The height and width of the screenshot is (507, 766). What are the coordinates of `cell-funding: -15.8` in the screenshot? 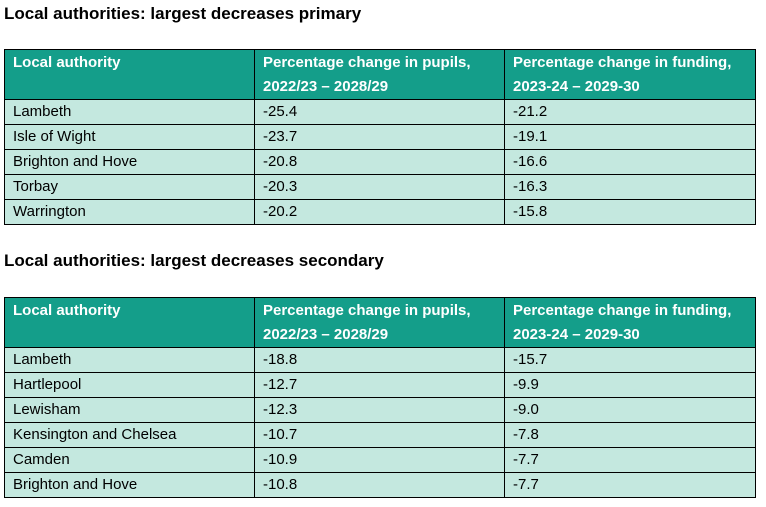 It's located at (630, 212).